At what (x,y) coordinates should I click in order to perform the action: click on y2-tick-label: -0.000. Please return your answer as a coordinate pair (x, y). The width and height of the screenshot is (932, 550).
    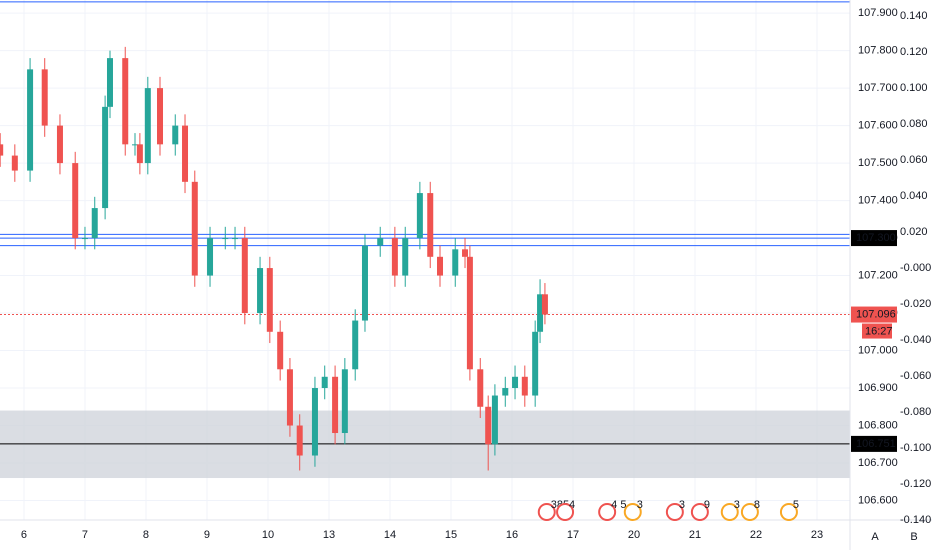
    Looking at the image, I should click on (915, 268).